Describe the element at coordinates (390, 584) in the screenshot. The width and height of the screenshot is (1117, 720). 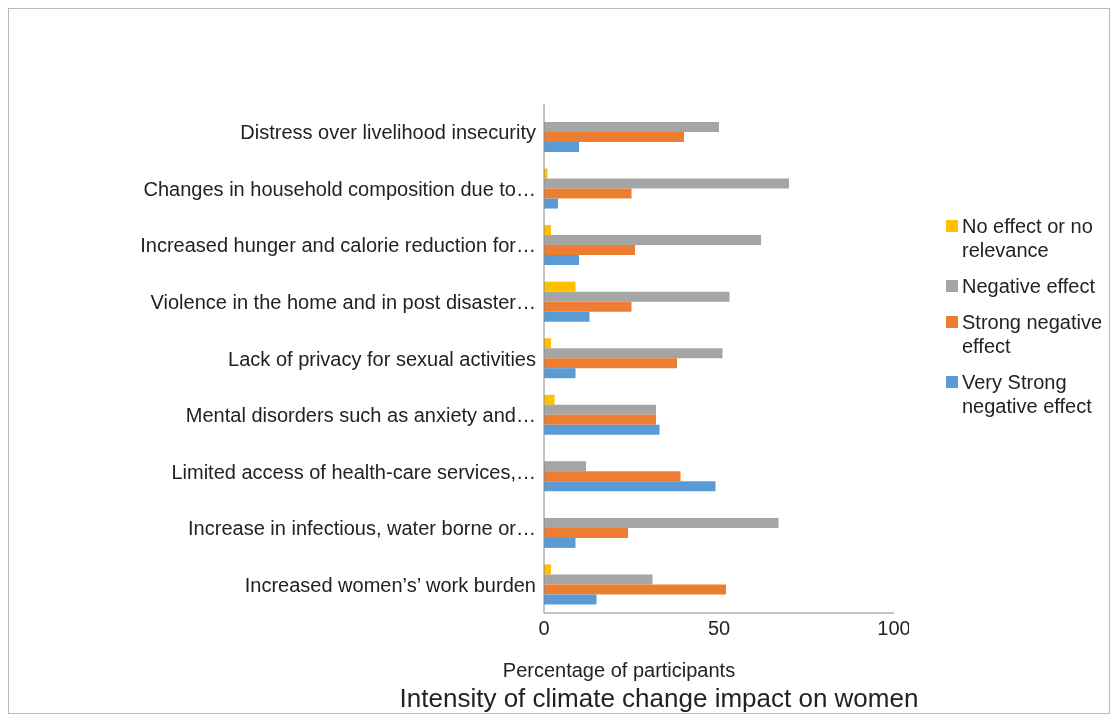
I see `y-tick-label: Increased women’s’ work burden` at that location.